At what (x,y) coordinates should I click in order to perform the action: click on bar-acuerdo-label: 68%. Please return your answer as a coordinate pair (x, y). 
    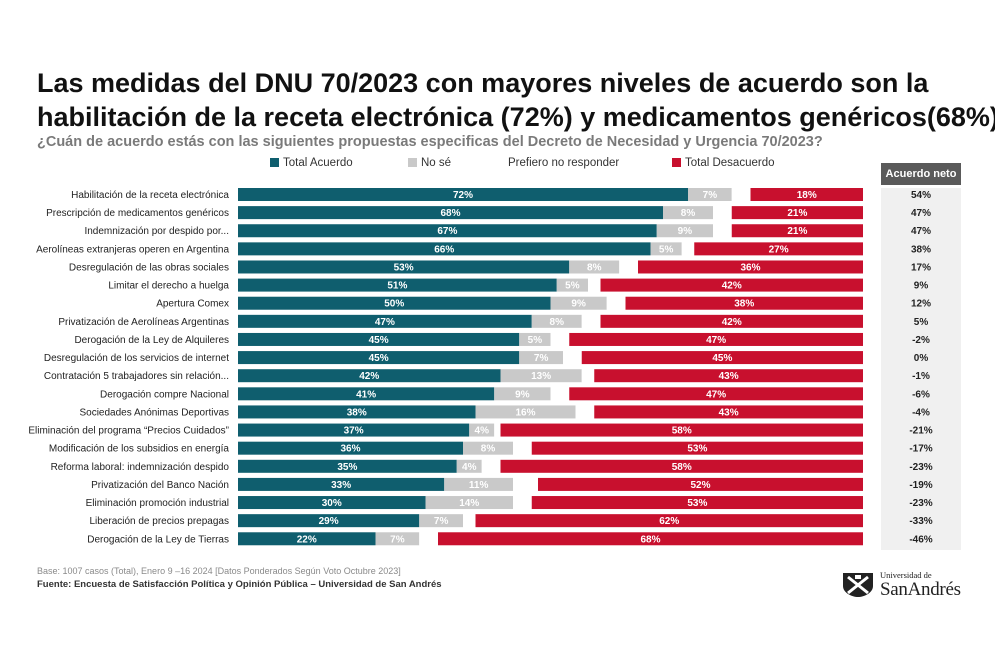
    Looking at the image, I should click on (450, 213).